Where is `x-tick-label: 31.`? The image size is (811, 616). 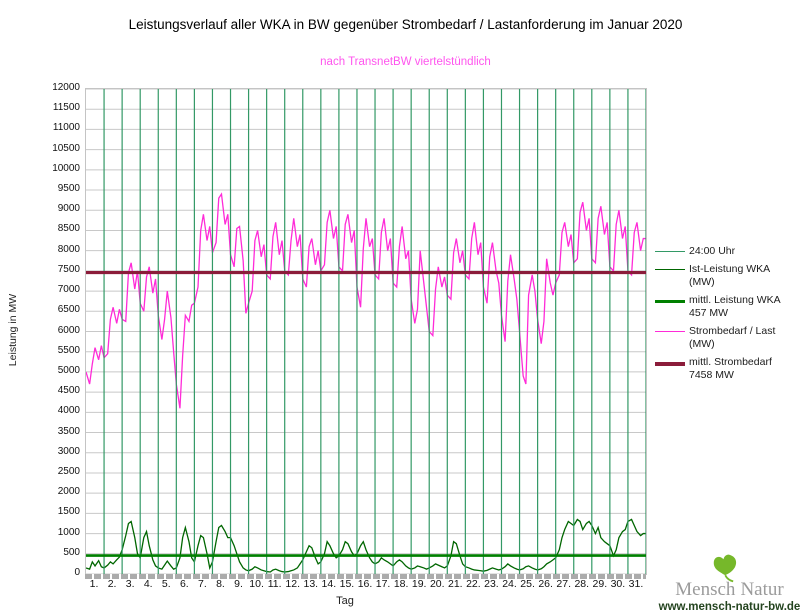 x-tick-label: 31. is located at coordinates (636, 584).